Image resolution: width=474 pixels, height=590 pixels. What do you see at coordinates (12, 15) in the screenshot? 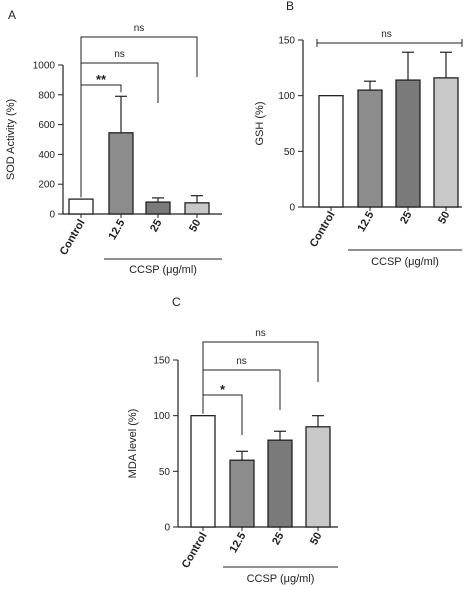
I see `panel-label: A` at bounding box center [12, 15].